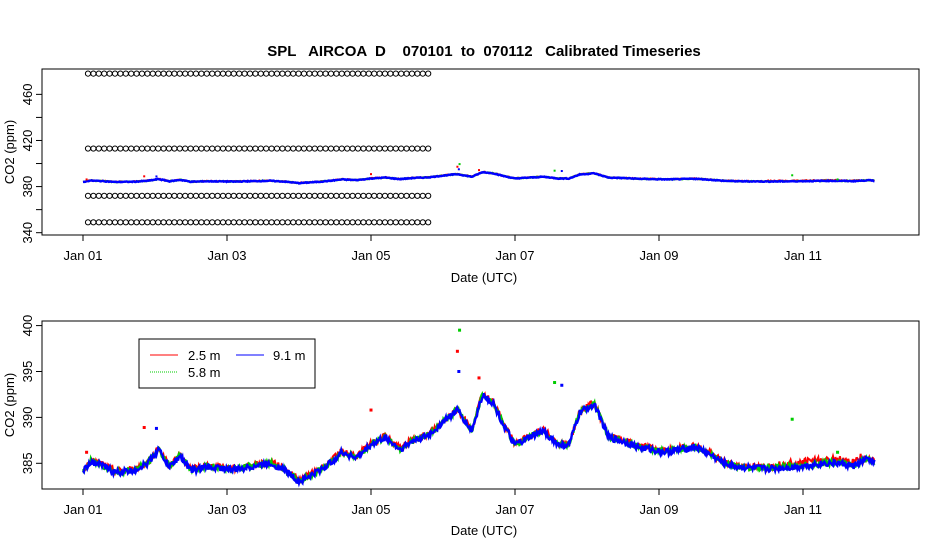  What do you see at coordinates (204, 372) in the screenshot?
I see `legend-label-5-8m: 5.8 m` at bounding box center [204, 372].